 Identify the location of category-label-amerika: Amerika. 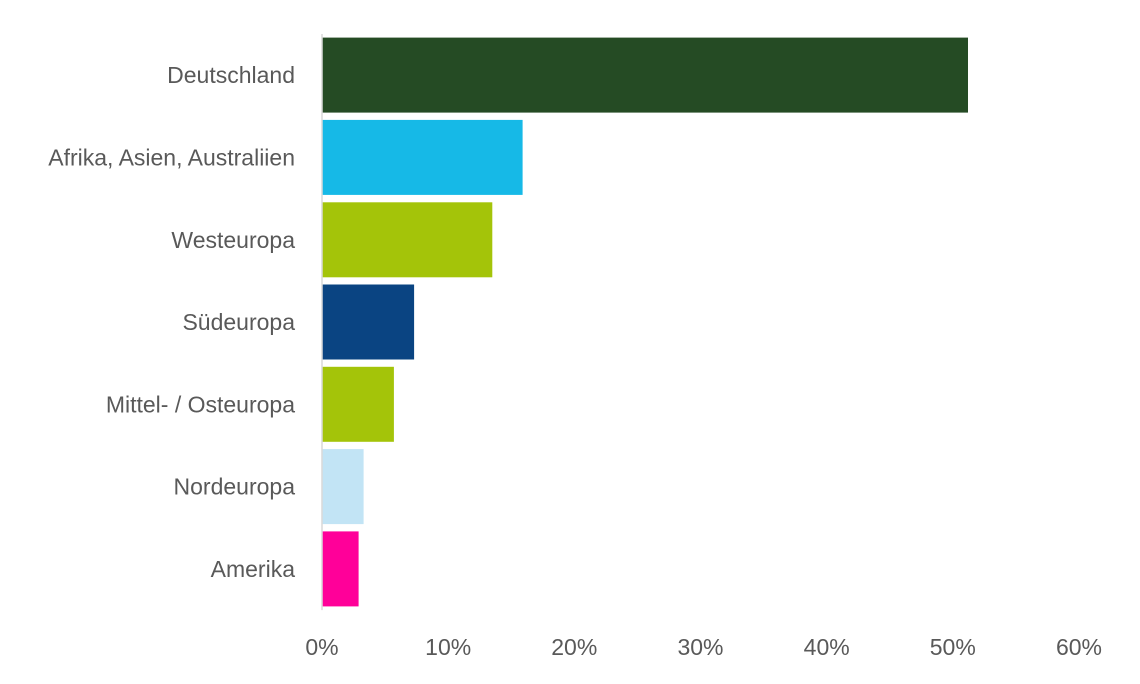
(253, 569).